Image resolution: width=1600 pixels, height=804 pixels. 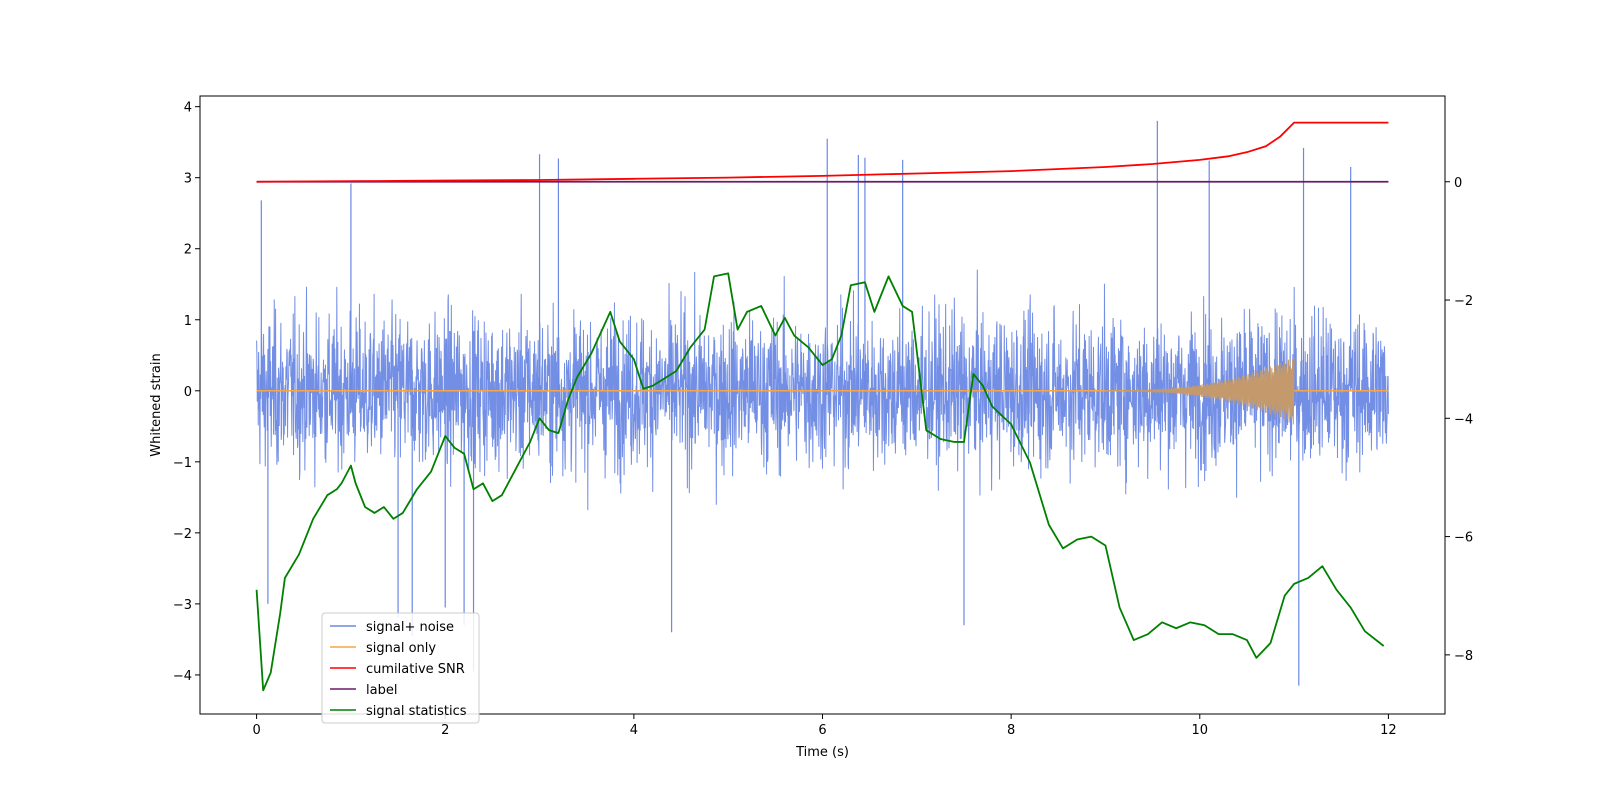 I want to click on legend-label-cumulative-snr: cumilative SNR, so click(x=415, y=669).